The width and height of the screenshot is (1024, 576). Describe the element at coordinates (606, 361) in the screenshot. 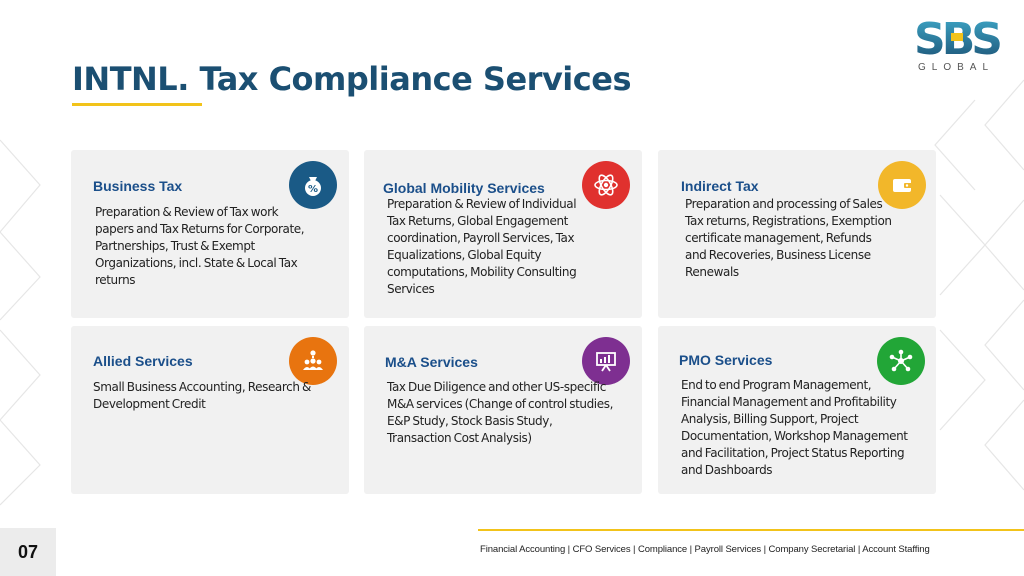

I see `presentation-icon` at that location.